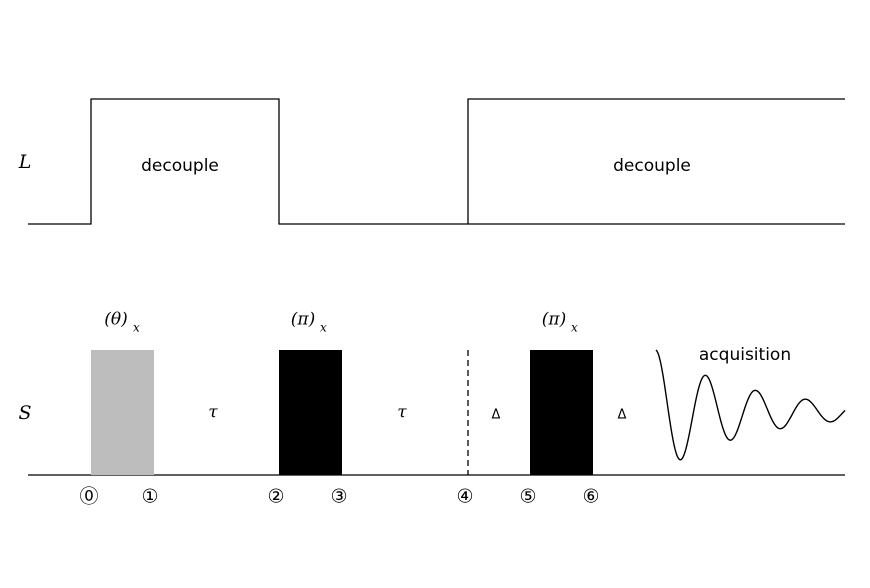 The width and height of the screenshot is (870, 588). What do you see at coordinates (275, 497) in the screenshot?
I see `time-point: ②` at bounding box center [275, 497].